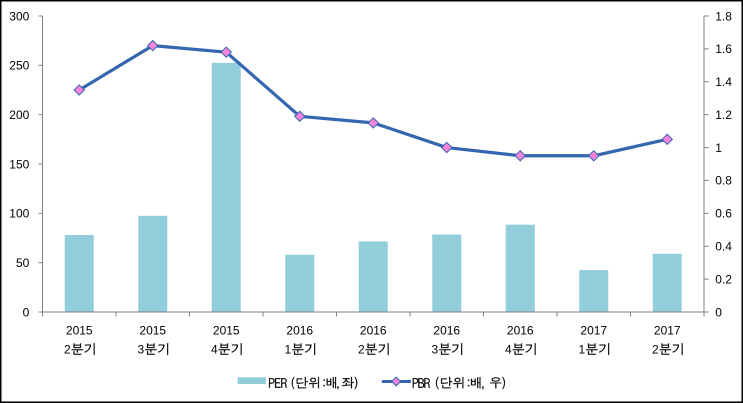 The image size is (743, 403). What do you see at coordinates (23, 263) in the screenshot?
I see `svg-text: 50` at bounding box center [23, 263].